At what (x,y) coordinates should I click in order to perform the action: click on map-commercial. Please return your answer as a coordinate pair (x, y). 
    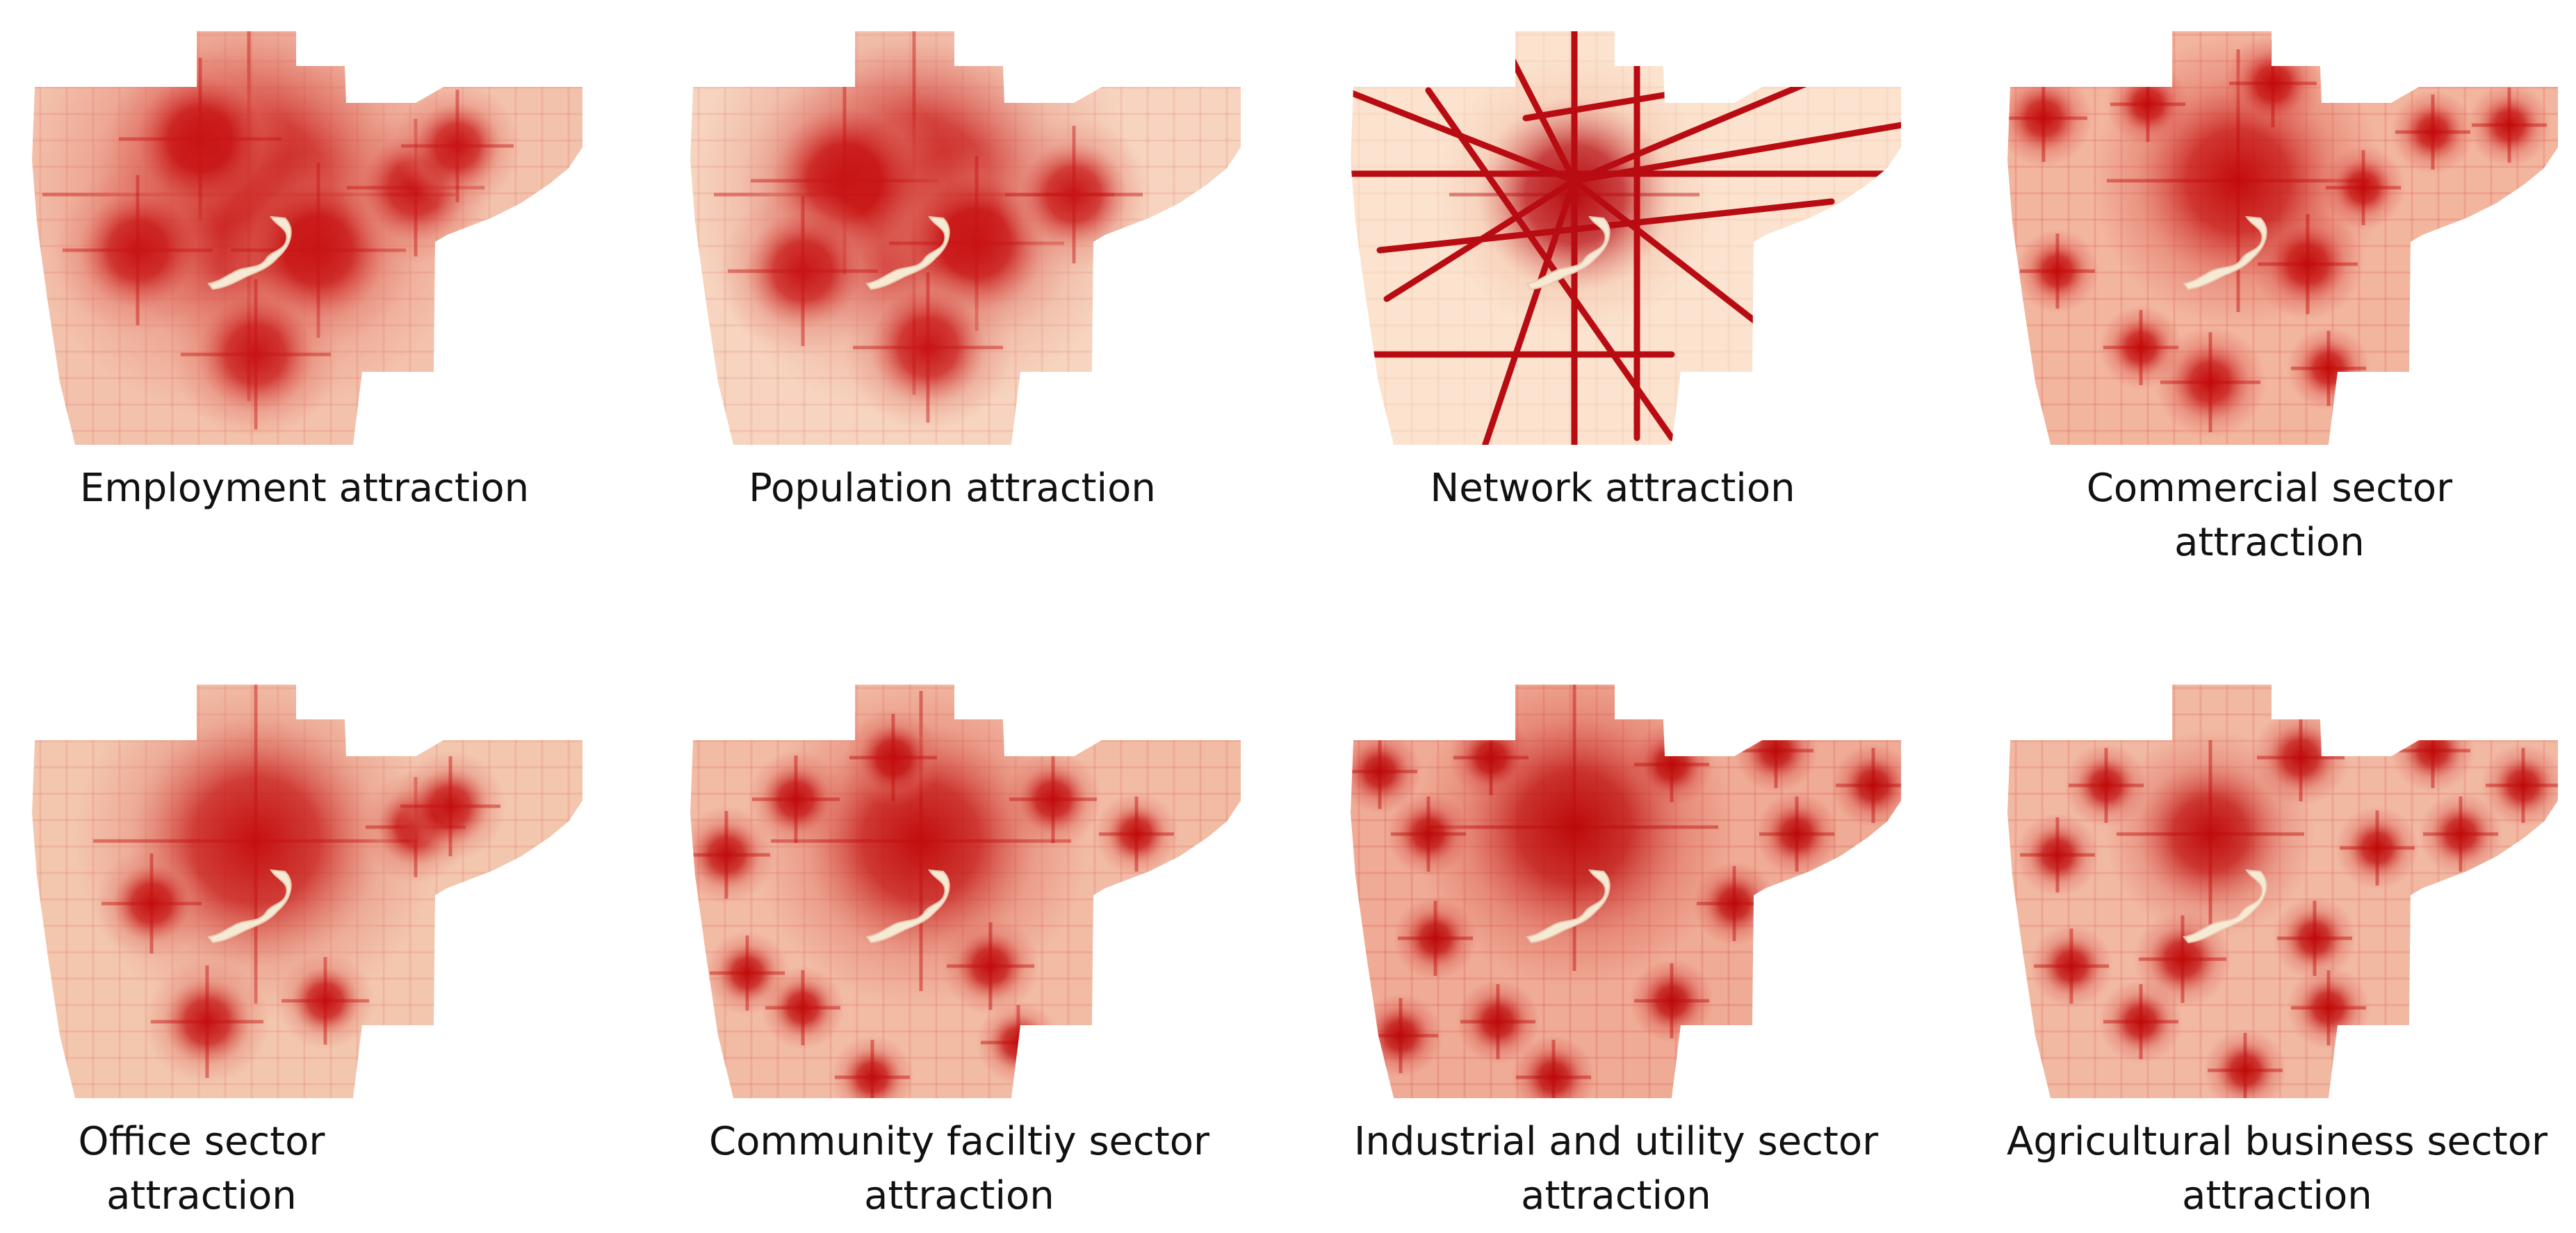
    Looking at the image, I should click on (2280, 236).